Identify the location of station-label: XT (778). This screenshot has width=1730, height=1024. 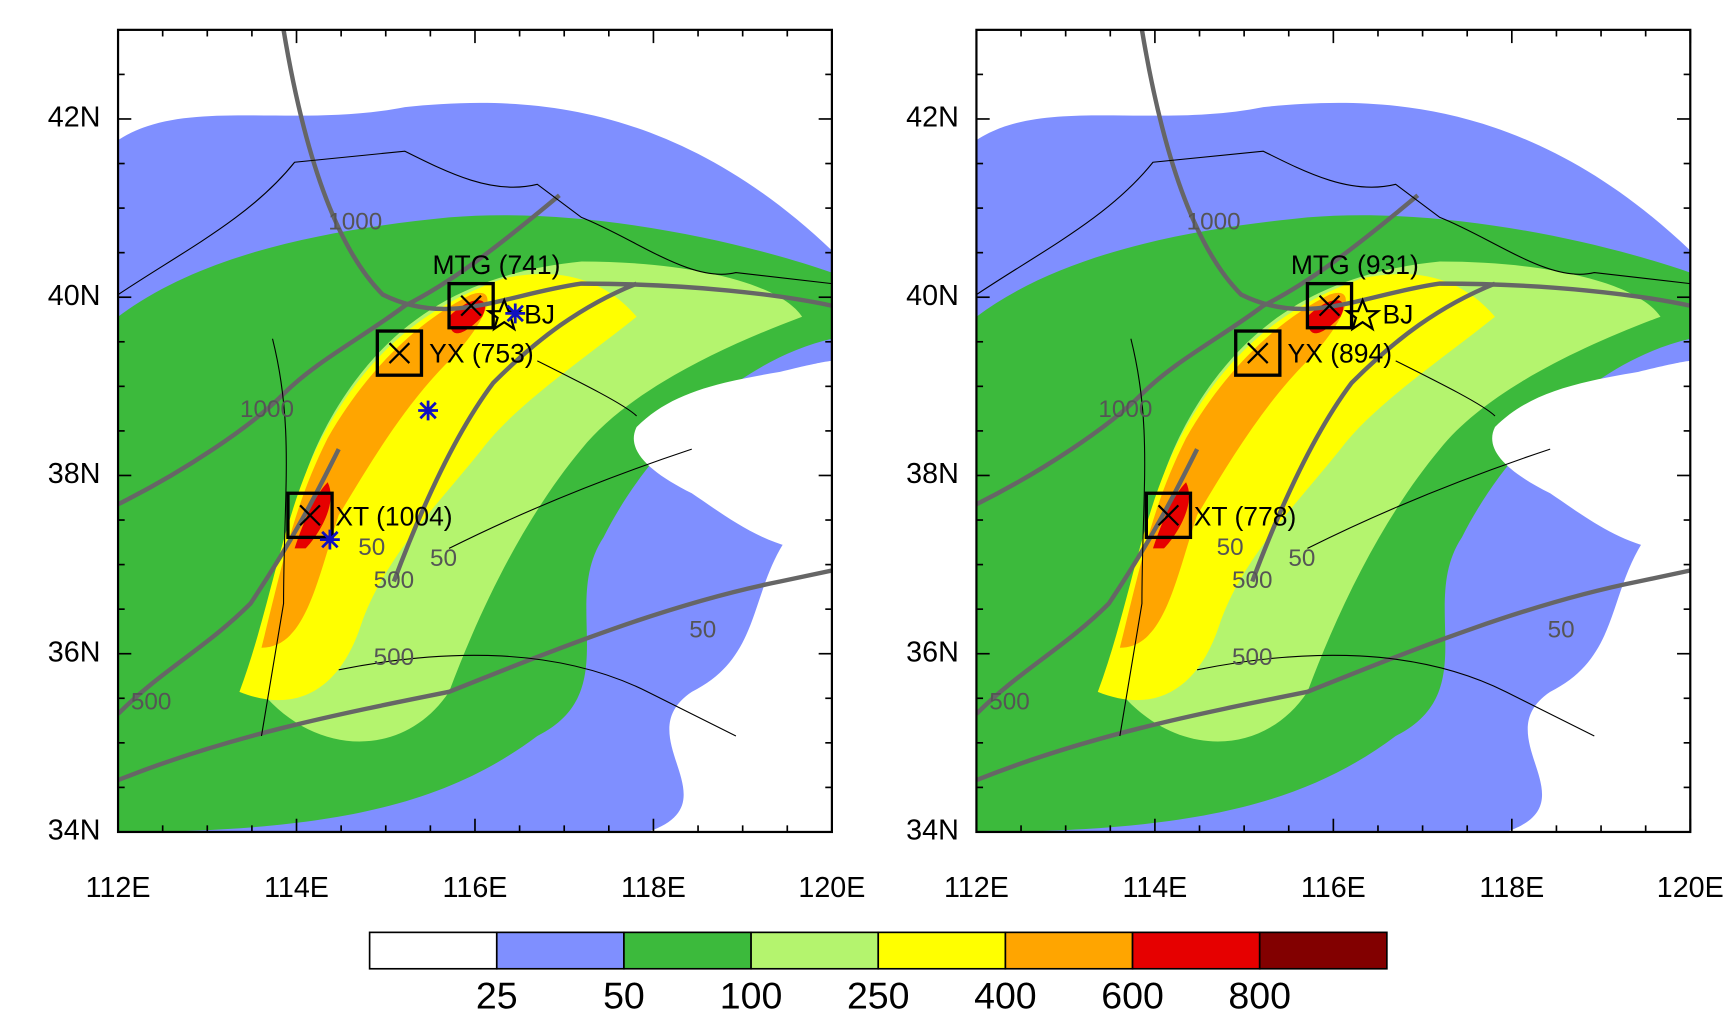
(1245, 517).